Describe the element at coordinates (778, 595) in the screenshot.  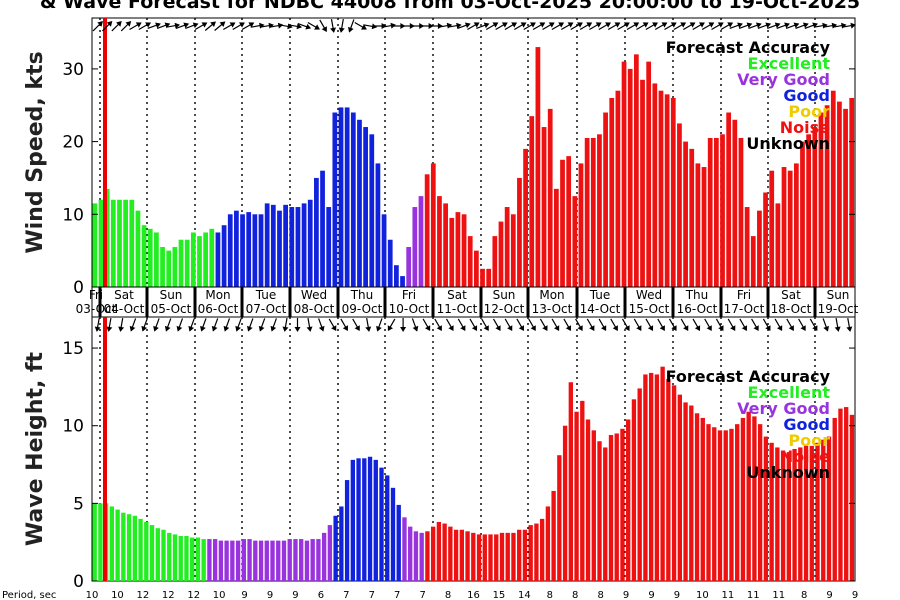
I see `period-value: 11` at that location.